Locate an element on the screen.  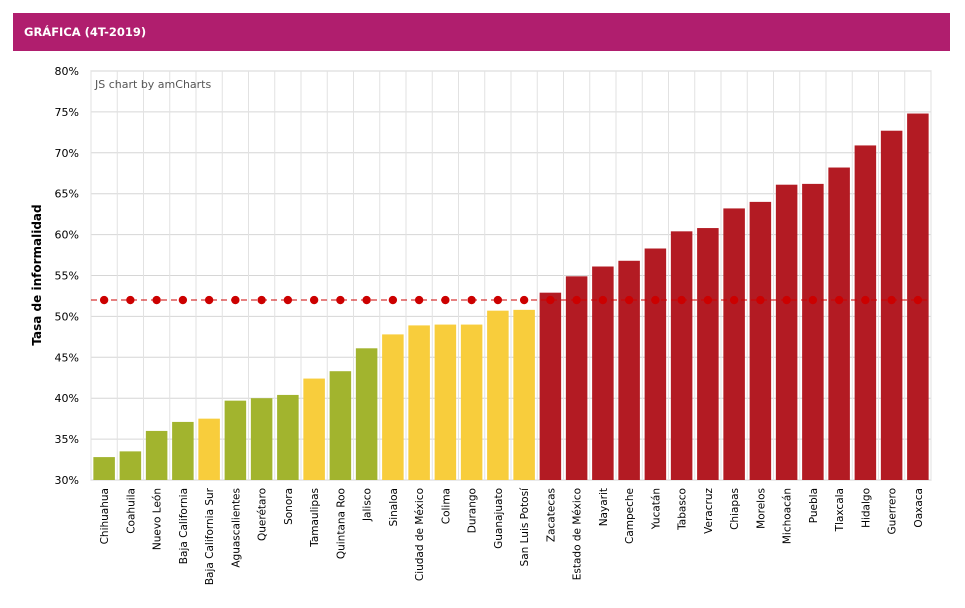
x-tick-label: Tamaulipas is located at coordinates (315, 518).